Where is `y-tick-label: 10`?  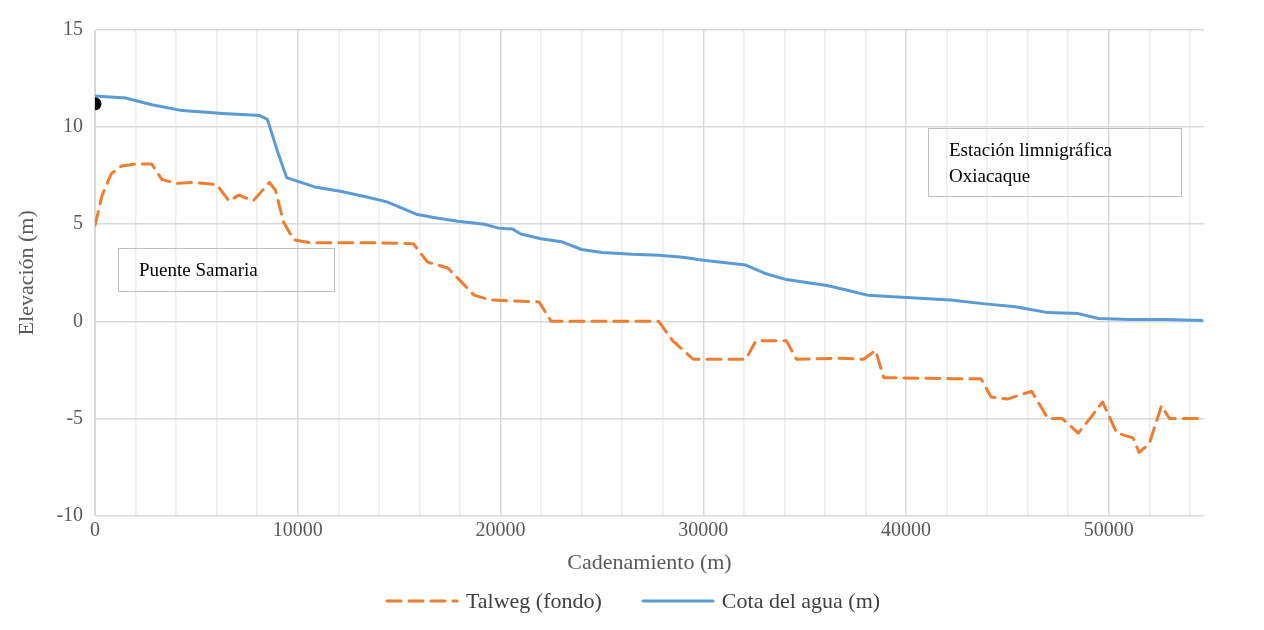 y-tick-label: 10 is located at coordinates (73, 125).